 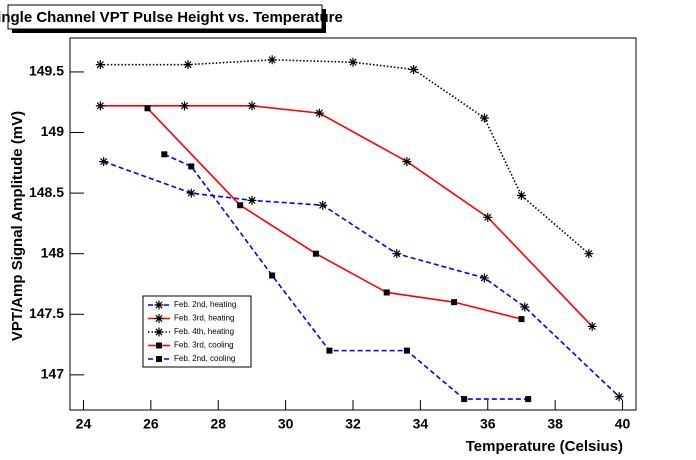 What do you see at coordinates (204, 345) in the screenshot?
I see `legend-label: Feb. 3rd, cooling` at bounding box center [204, 345].